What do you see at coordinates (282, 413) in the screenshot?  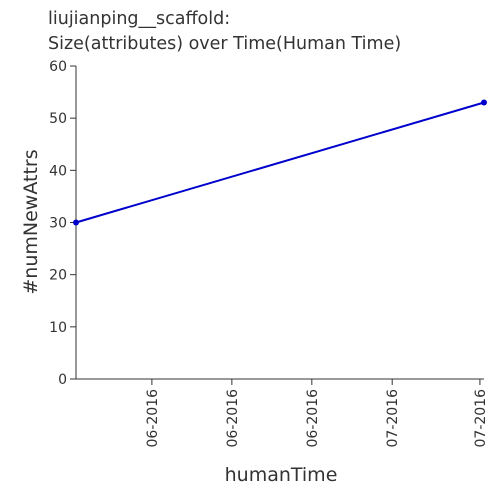 I see `x-axis: 06-2016 06-2016 06-2016 07-2016 07-2016` at bounding box center [282, 413].